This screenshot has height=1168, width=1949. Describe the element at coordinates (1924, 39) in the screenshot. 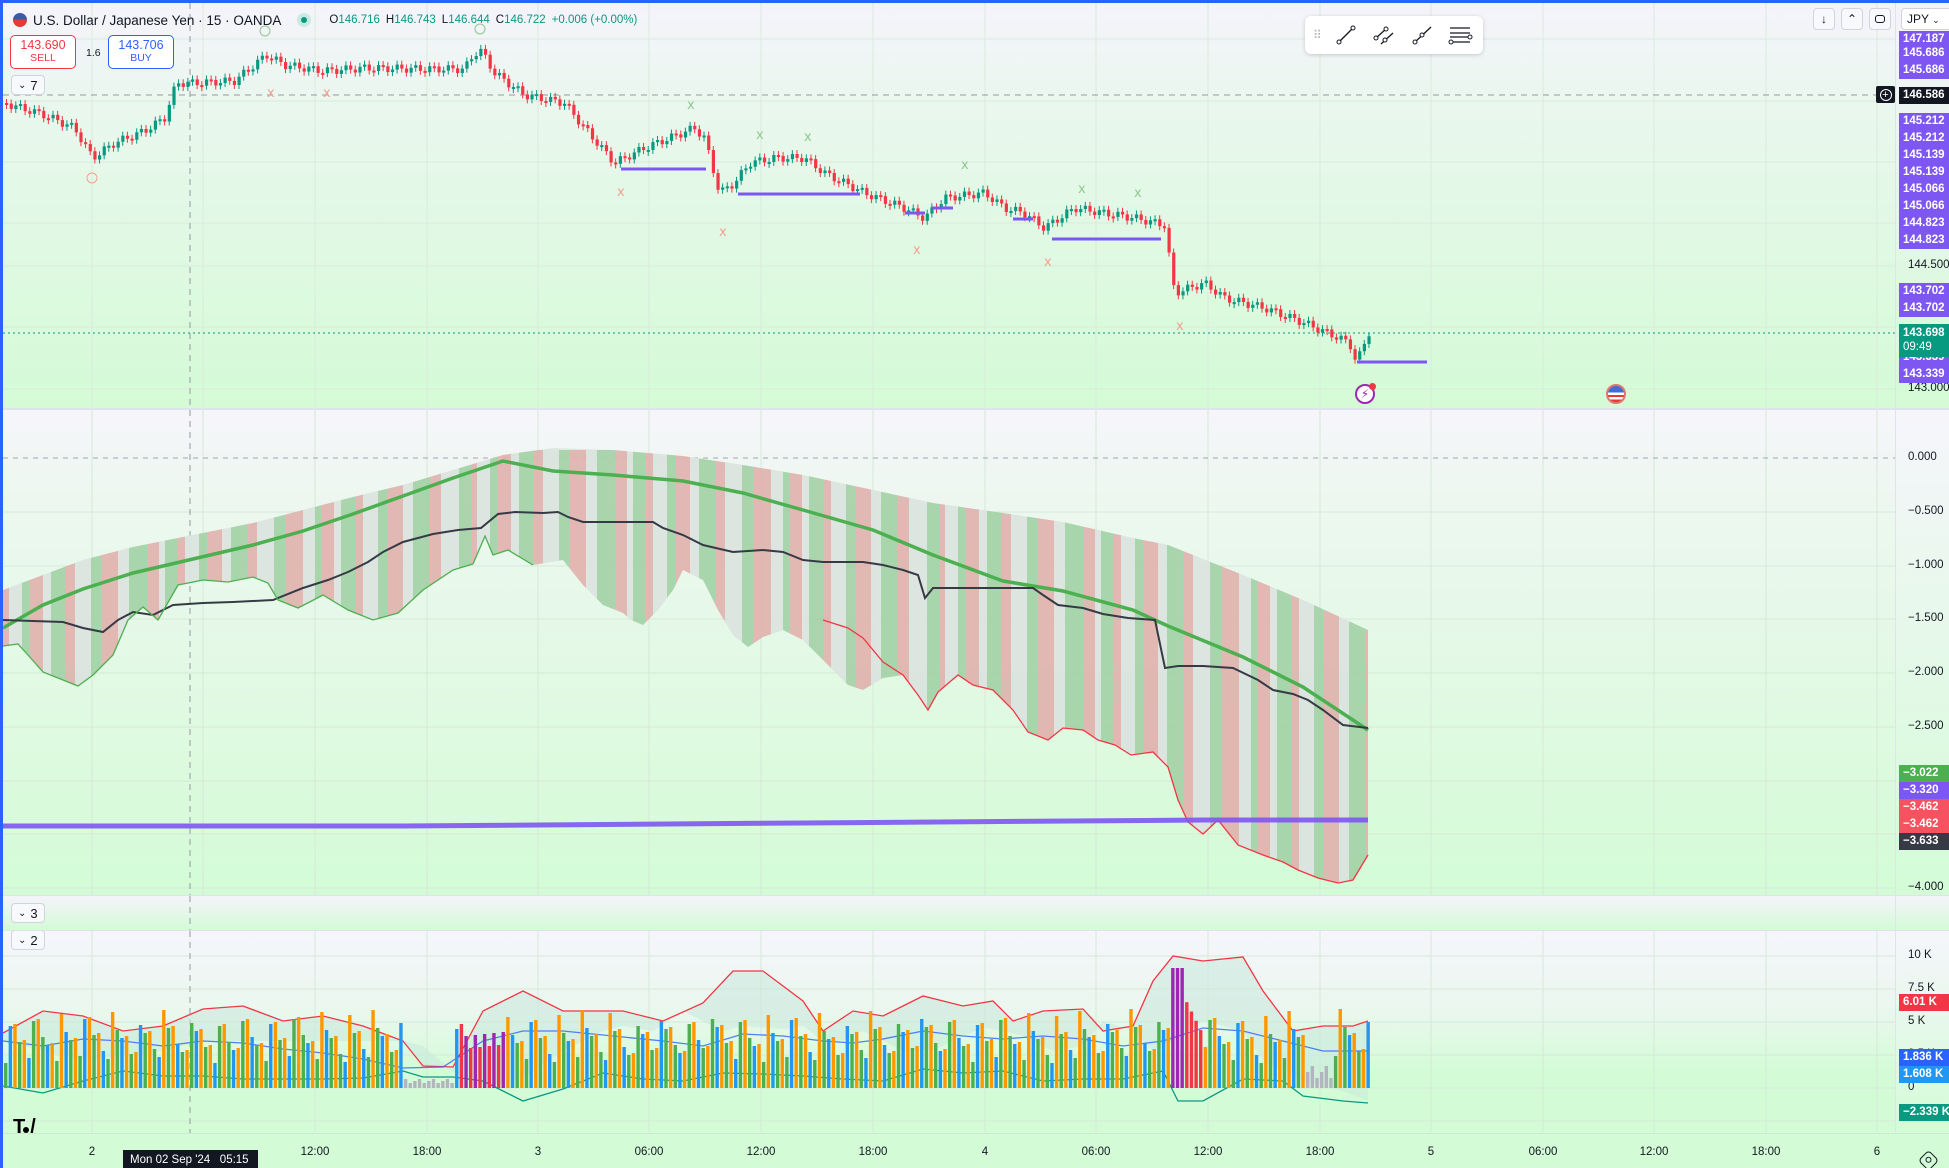

I see `axis-value-label: 147.187` at that location.